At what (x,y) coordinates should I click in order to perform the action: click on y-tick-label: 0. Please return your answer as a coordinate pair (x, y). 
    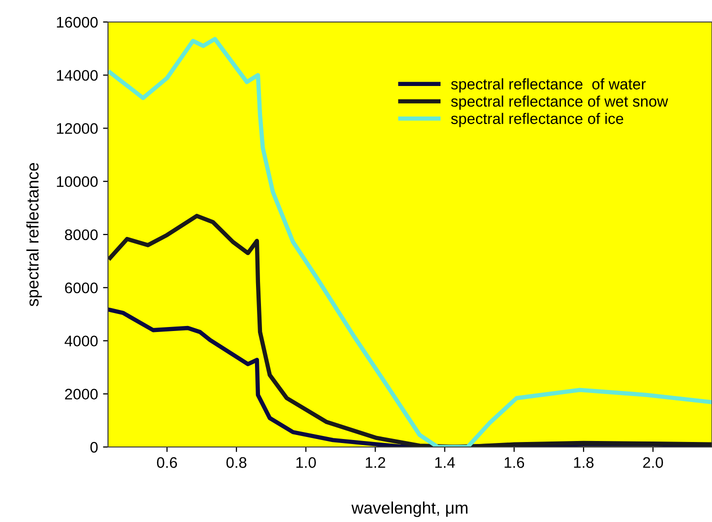
    Looking at the image, I should click on (94, 447).